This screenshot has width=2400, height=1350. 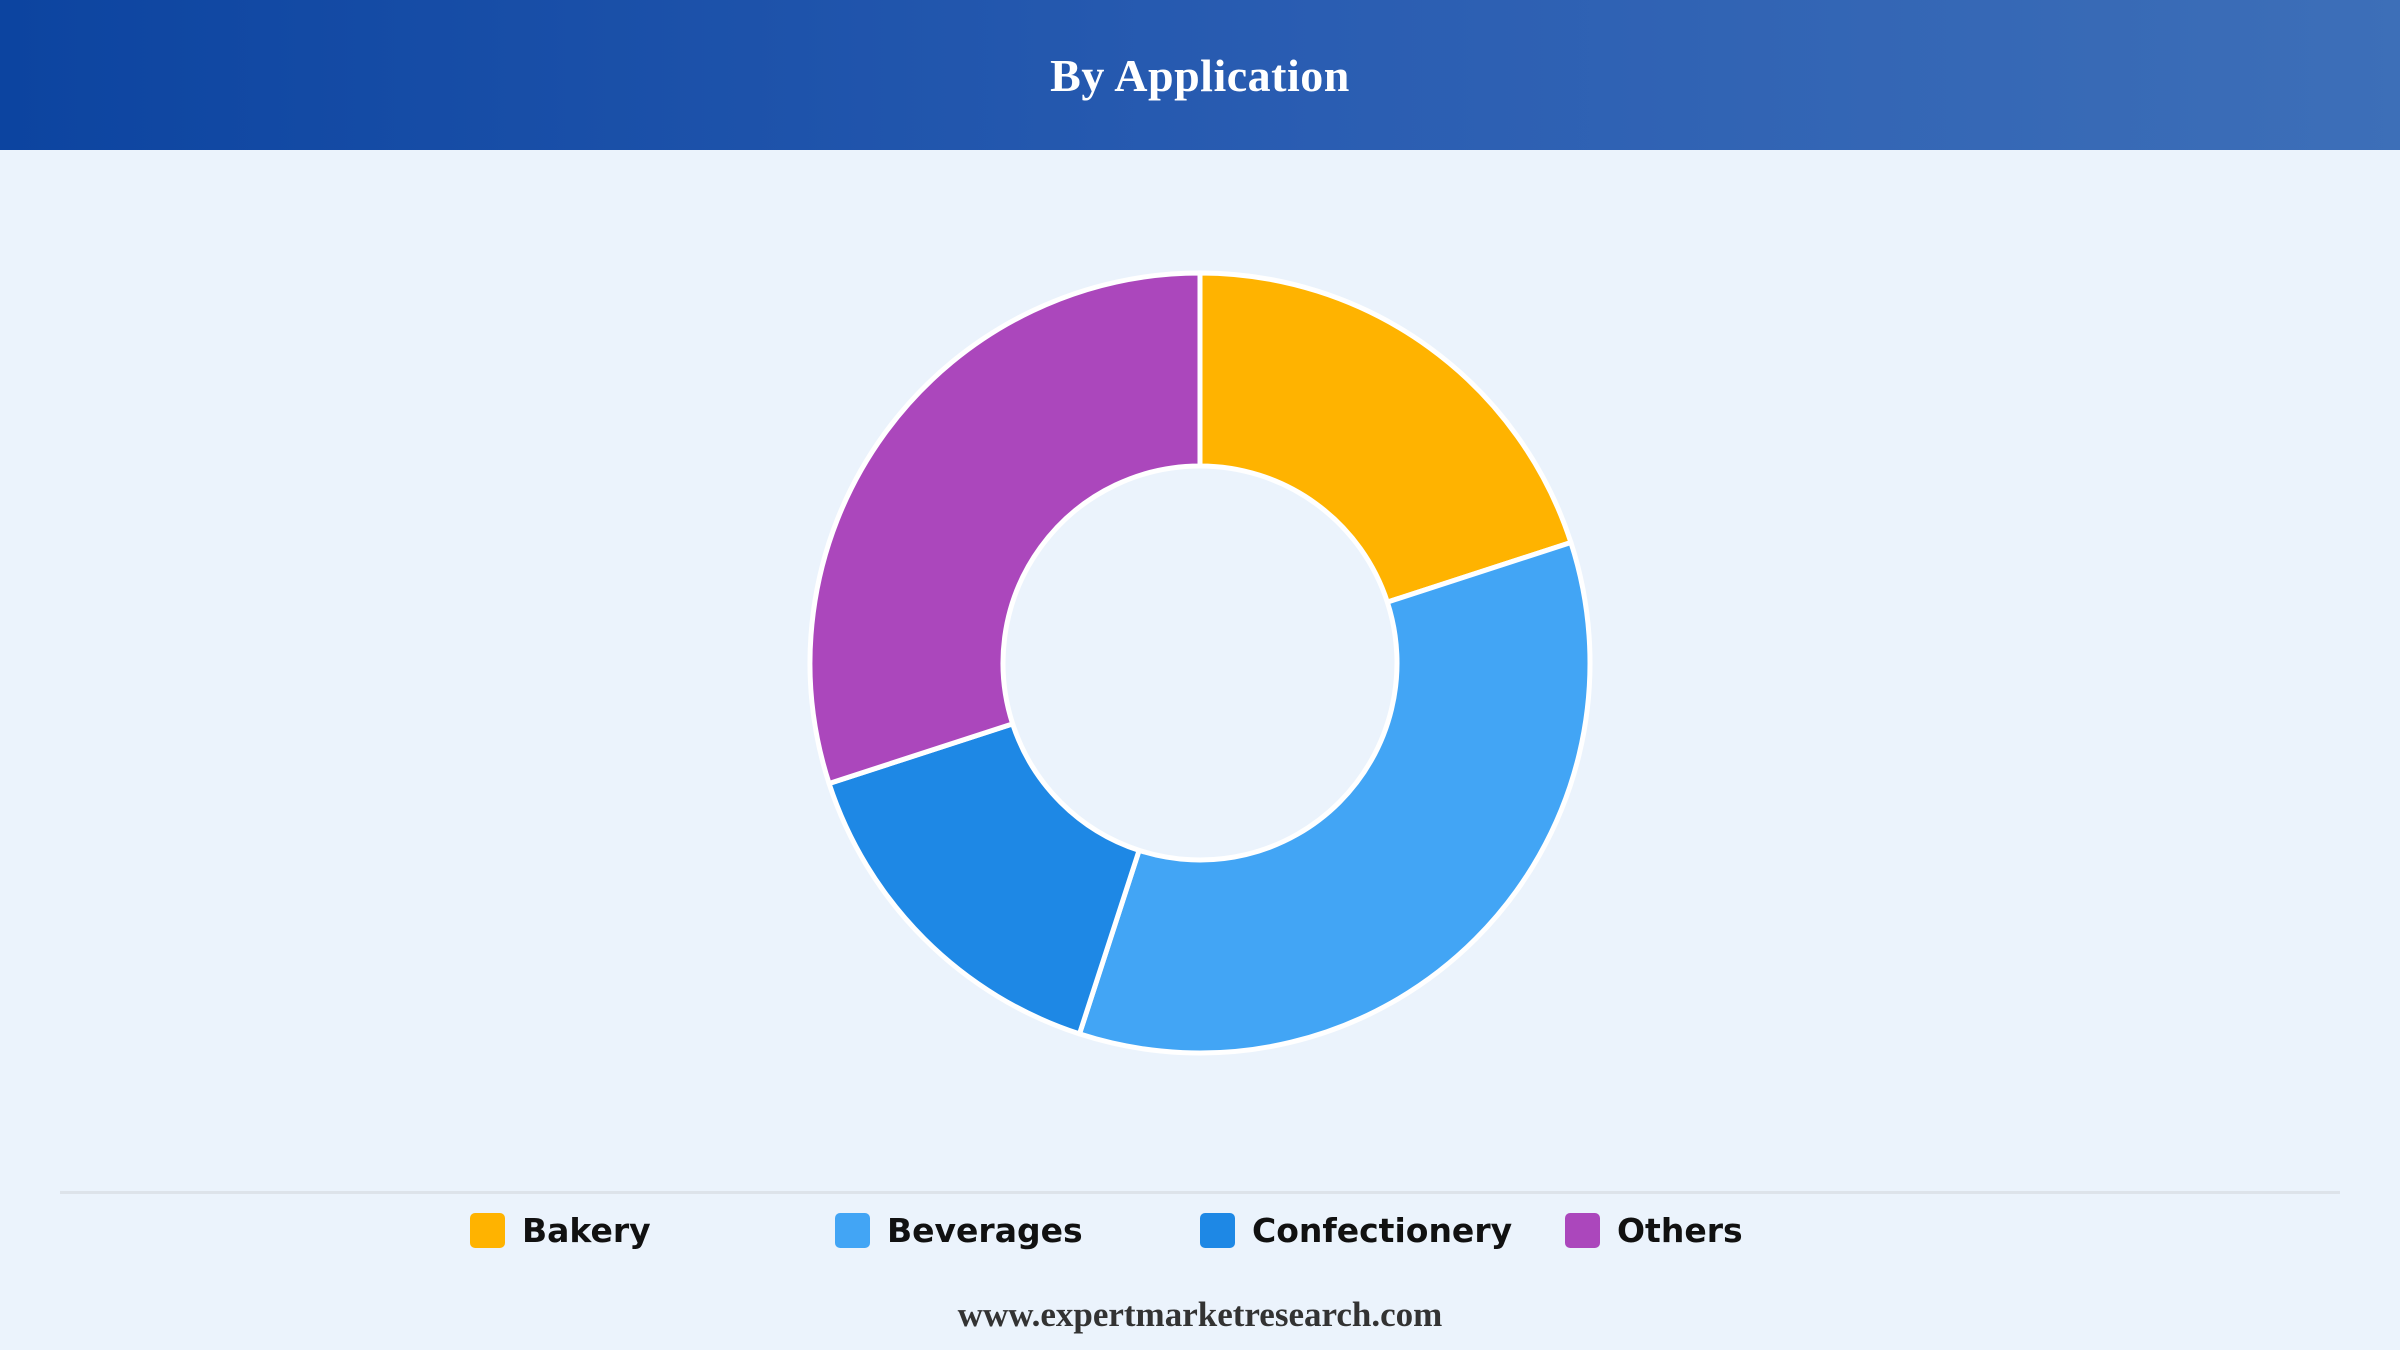 What do you see at coordinates (1217, 1230) in the screenshot?
I see `legend-swatch-confectionery` at bounding box center [1217, 1230].